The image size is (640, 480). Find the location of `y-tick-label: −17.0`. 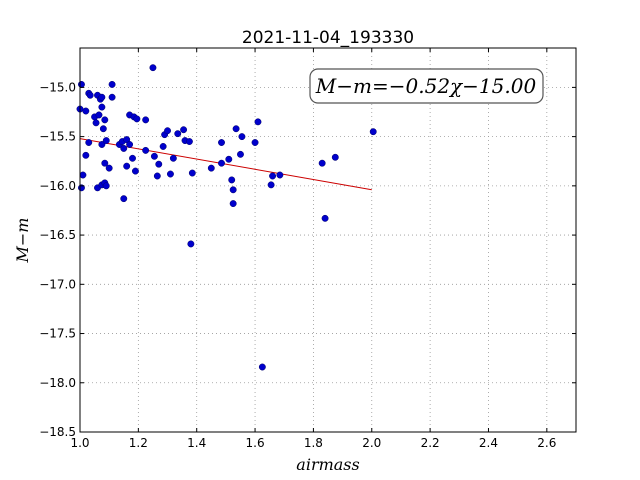

y-tick-label: −17.0 is located at coordinates (57, 284).